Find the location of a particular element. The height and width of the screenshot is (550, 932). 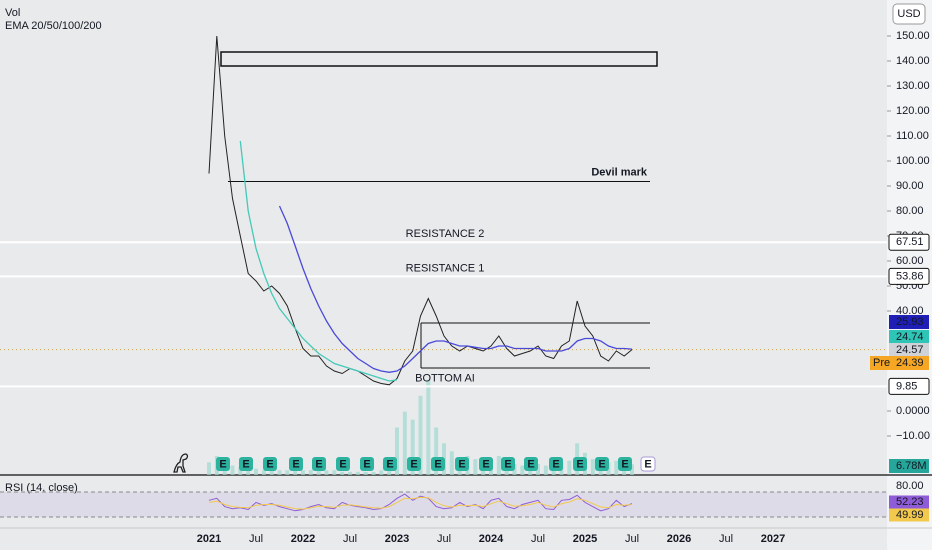

level-tag-label: 53.86 is located at coordinates (910, 276).